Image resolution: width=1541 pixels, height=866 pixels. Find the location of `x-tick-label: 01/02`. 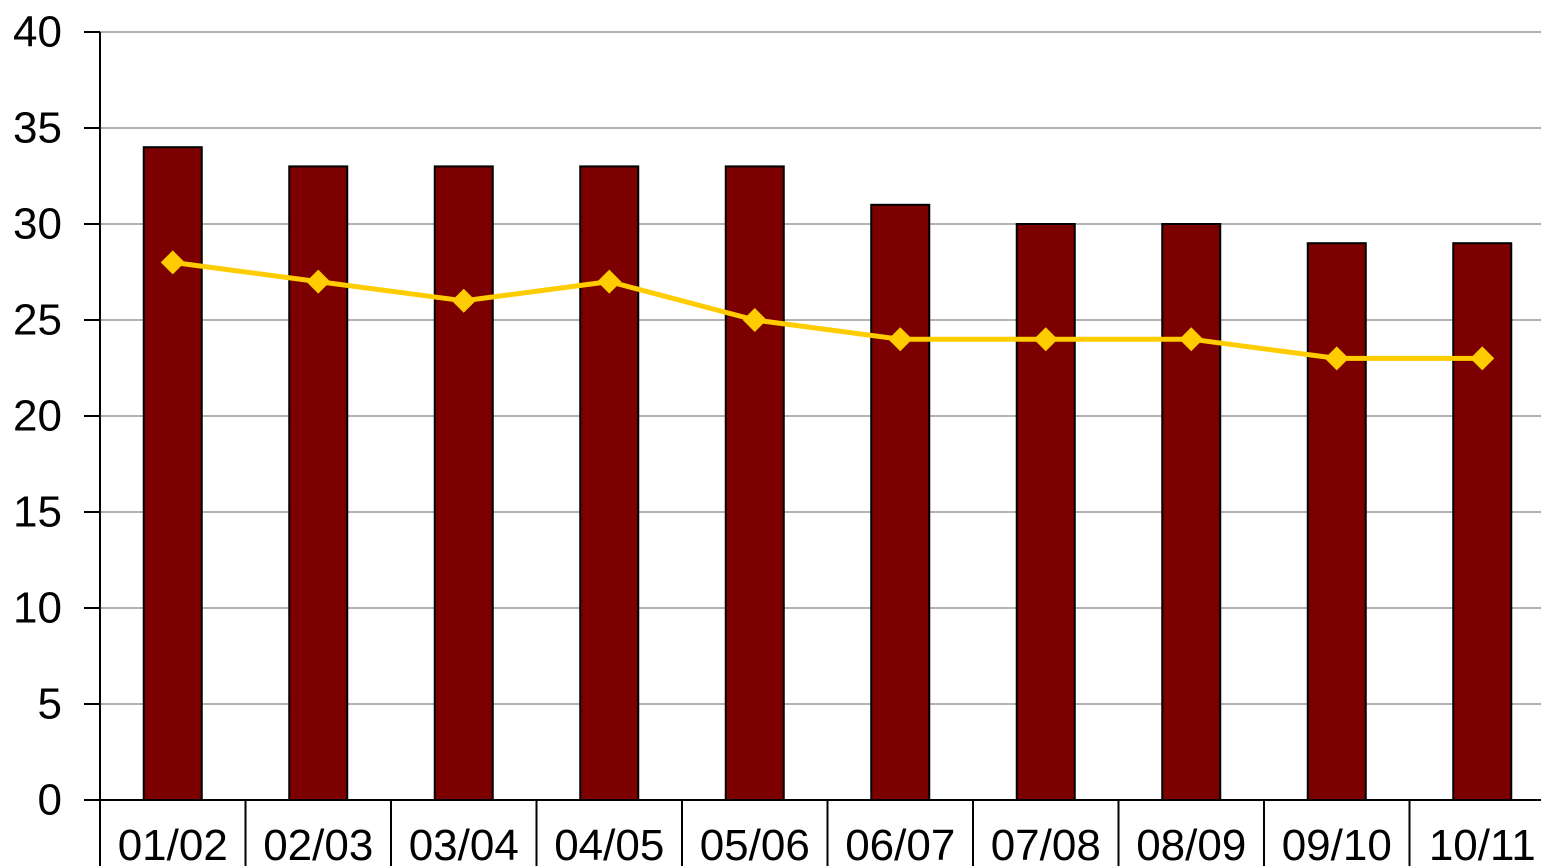

x-tick-label: 01/02 is located at coordinates (173, 843).